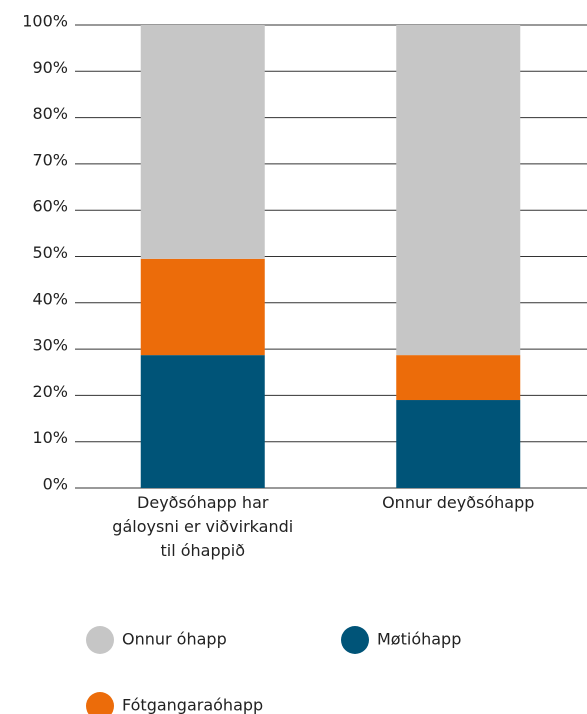 The width and height of the screenshot is (587, 714). I want to click on y-tick-label: 0%, so click(55, 484).